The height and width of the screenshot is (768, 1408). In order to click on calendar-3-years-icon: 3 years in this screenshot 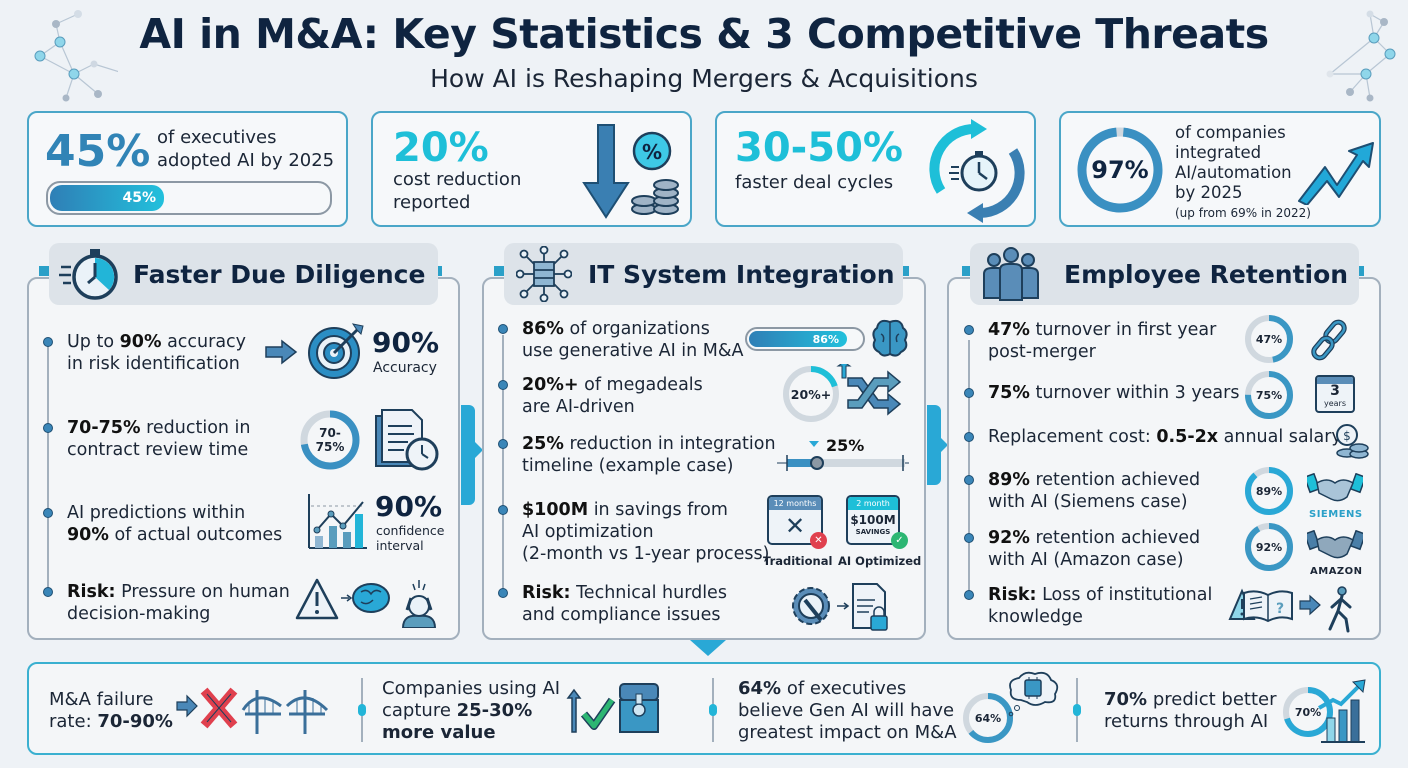, I will do `click(1335, 394)`.